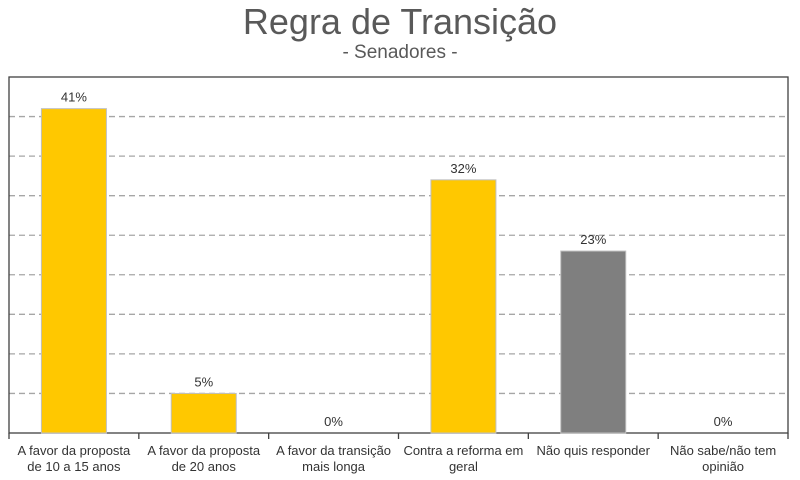  What do you see at coordinates (333, 450) in the screenshot?
I see `category-label: A favor da transição` at bounding box center [333, 450].